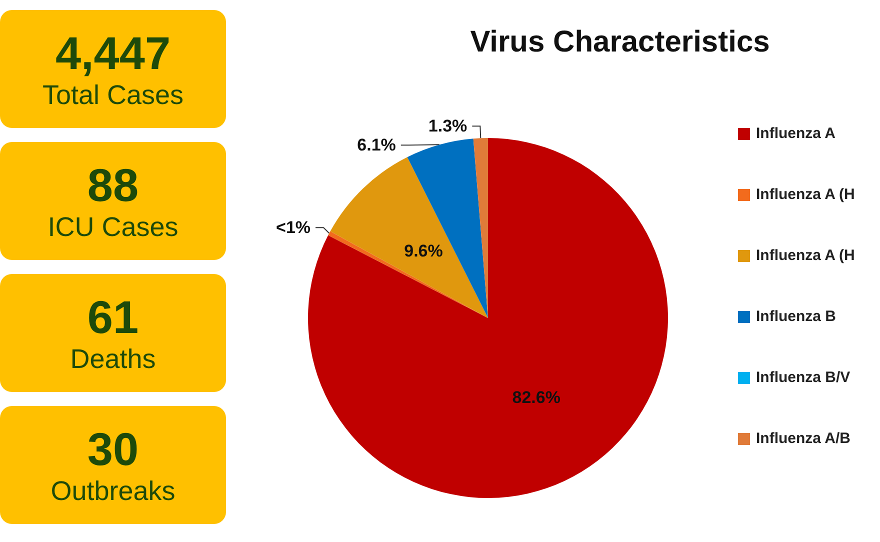  What do you see at coordinates (113, 449) in the screenshot?
I see `text: 30` at bounding box center [113, 449].